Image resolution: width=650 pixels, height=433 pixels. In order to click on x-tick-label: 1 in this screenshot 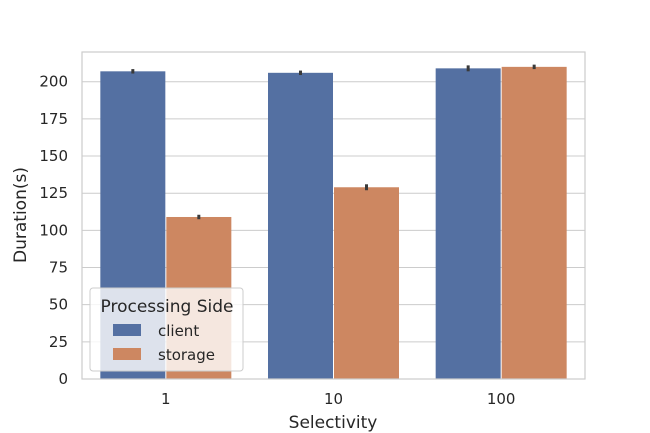, I will do `click(166, 399)`.